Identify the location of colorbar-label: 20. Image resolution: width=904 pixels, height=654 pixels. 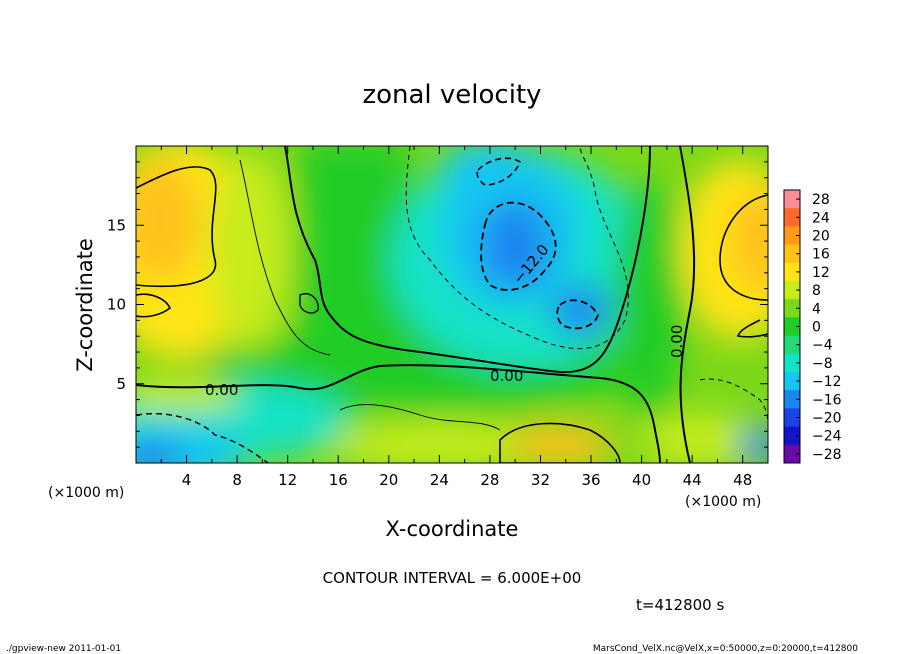
(821, 237).